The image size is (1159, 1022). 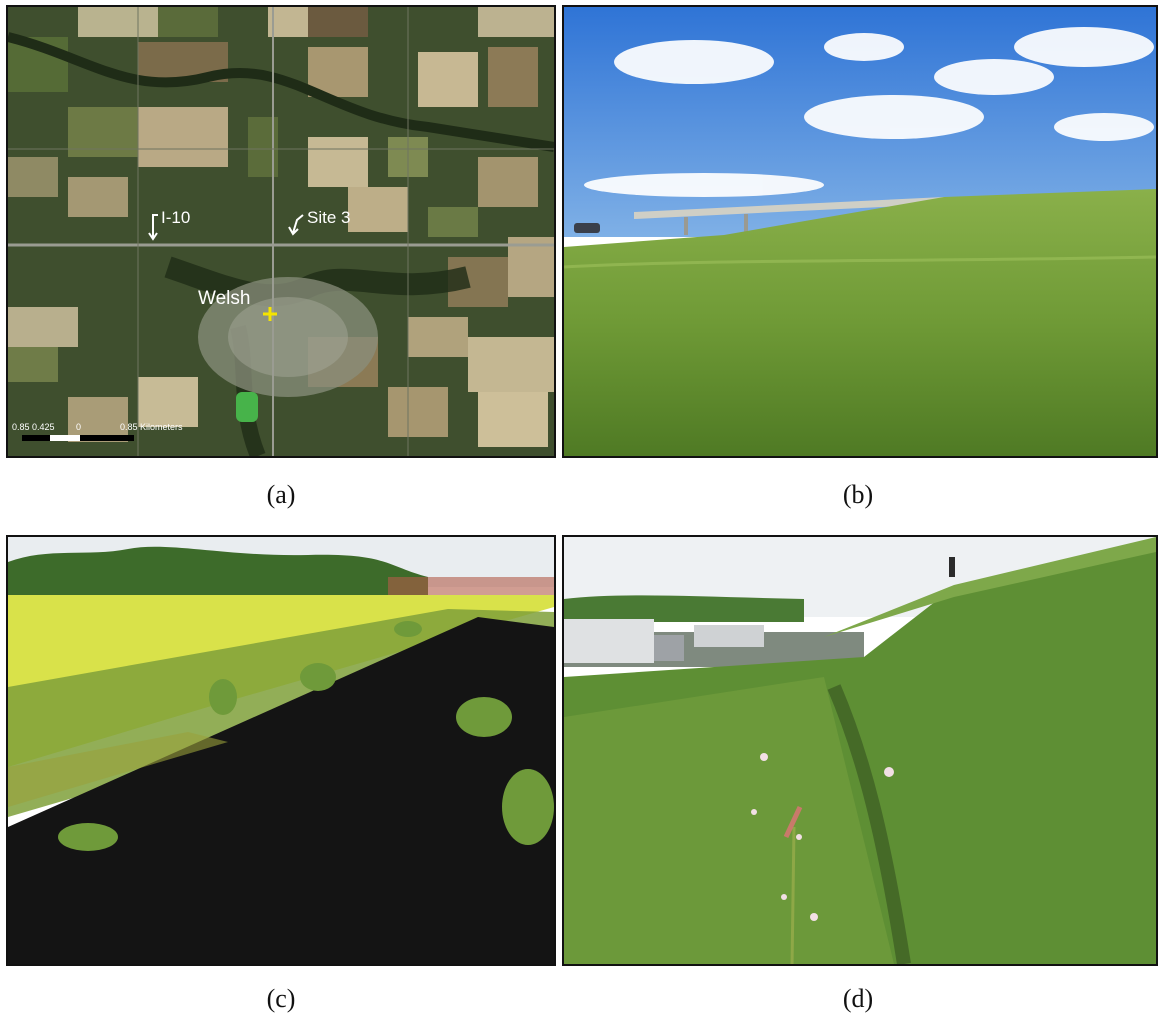 What do you see at coordinates (218, 571) in the screenshot?
I see `tree-line` at bounding box center [218, 571].